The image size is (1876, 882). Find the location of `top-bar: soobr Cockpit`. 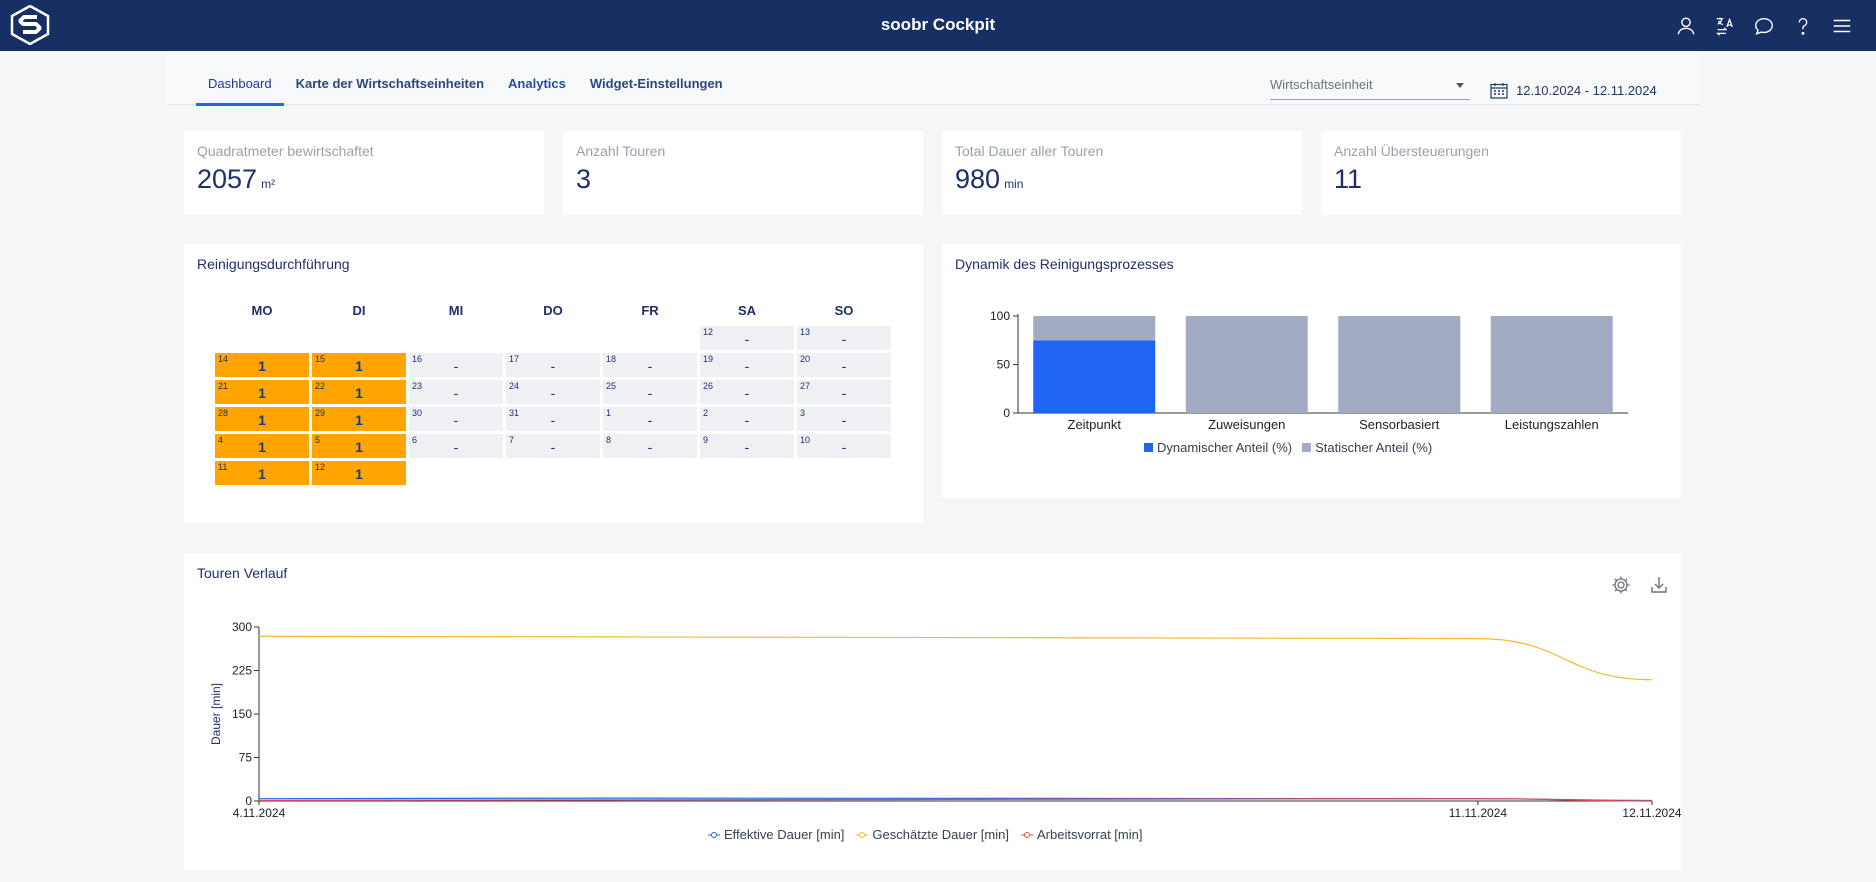

top-bar: soobr Cockpit is located at coordinates (938, 25).